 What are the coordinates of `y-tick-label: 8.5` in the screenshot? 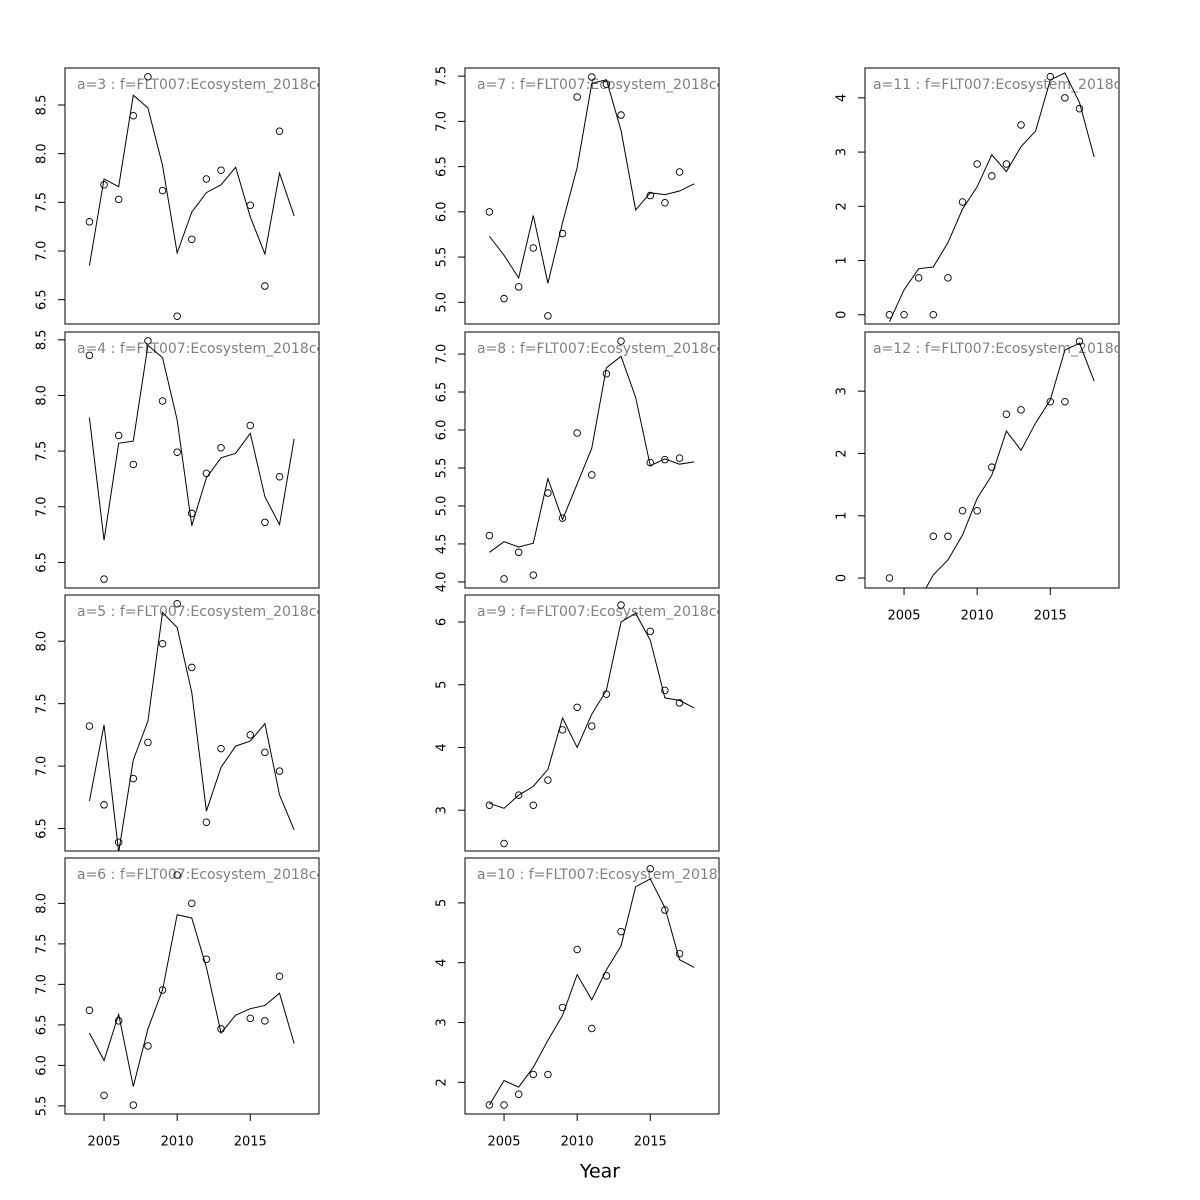 It's located at (42, 105).